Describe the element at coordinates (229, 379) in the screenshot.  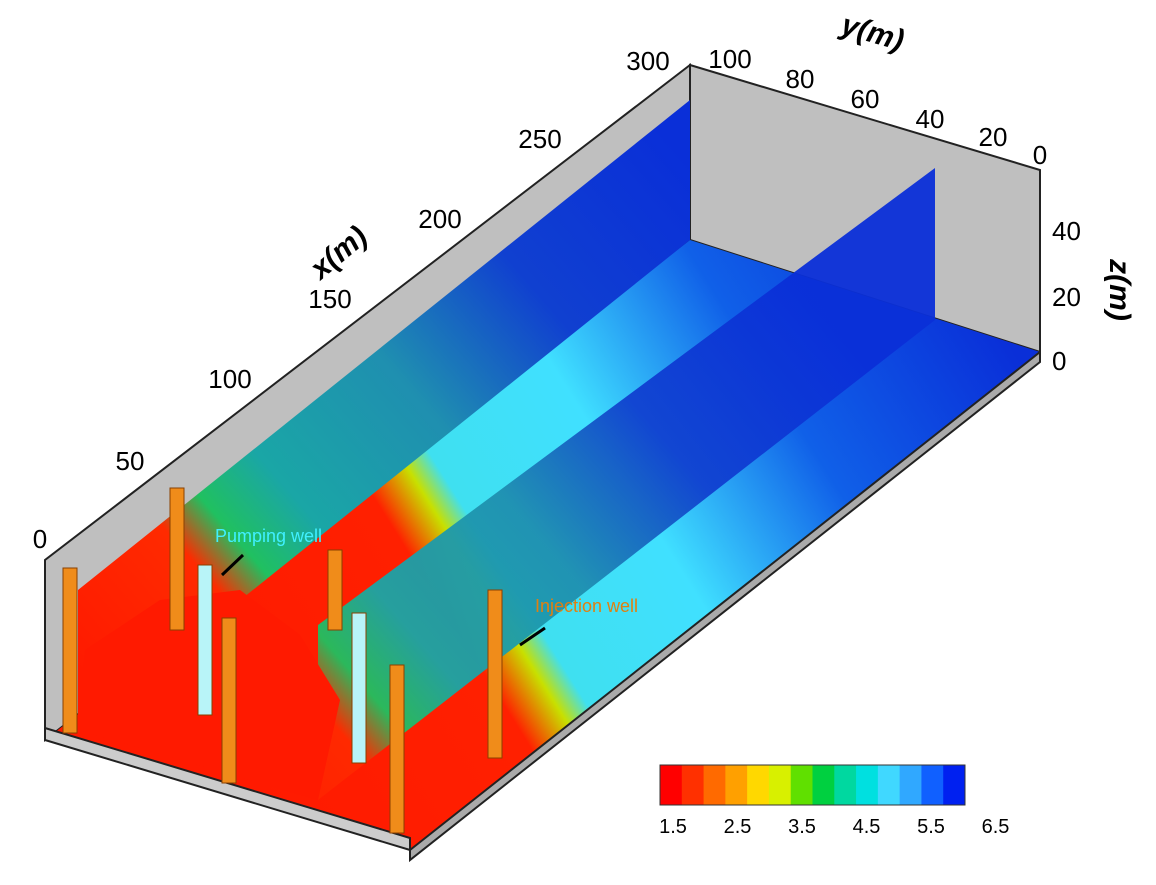
I see `x-tick-label: 100` at that location.